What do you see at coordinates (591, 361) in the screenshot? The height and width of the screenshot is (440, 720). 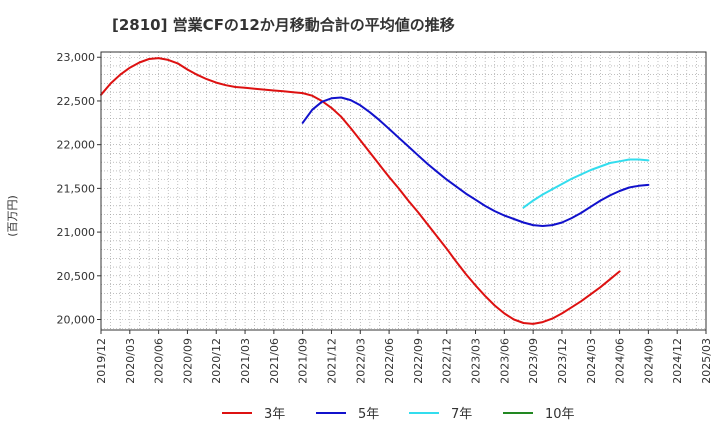 I see `x-tick-label: 2024/03` at bounding box center [591, 361].